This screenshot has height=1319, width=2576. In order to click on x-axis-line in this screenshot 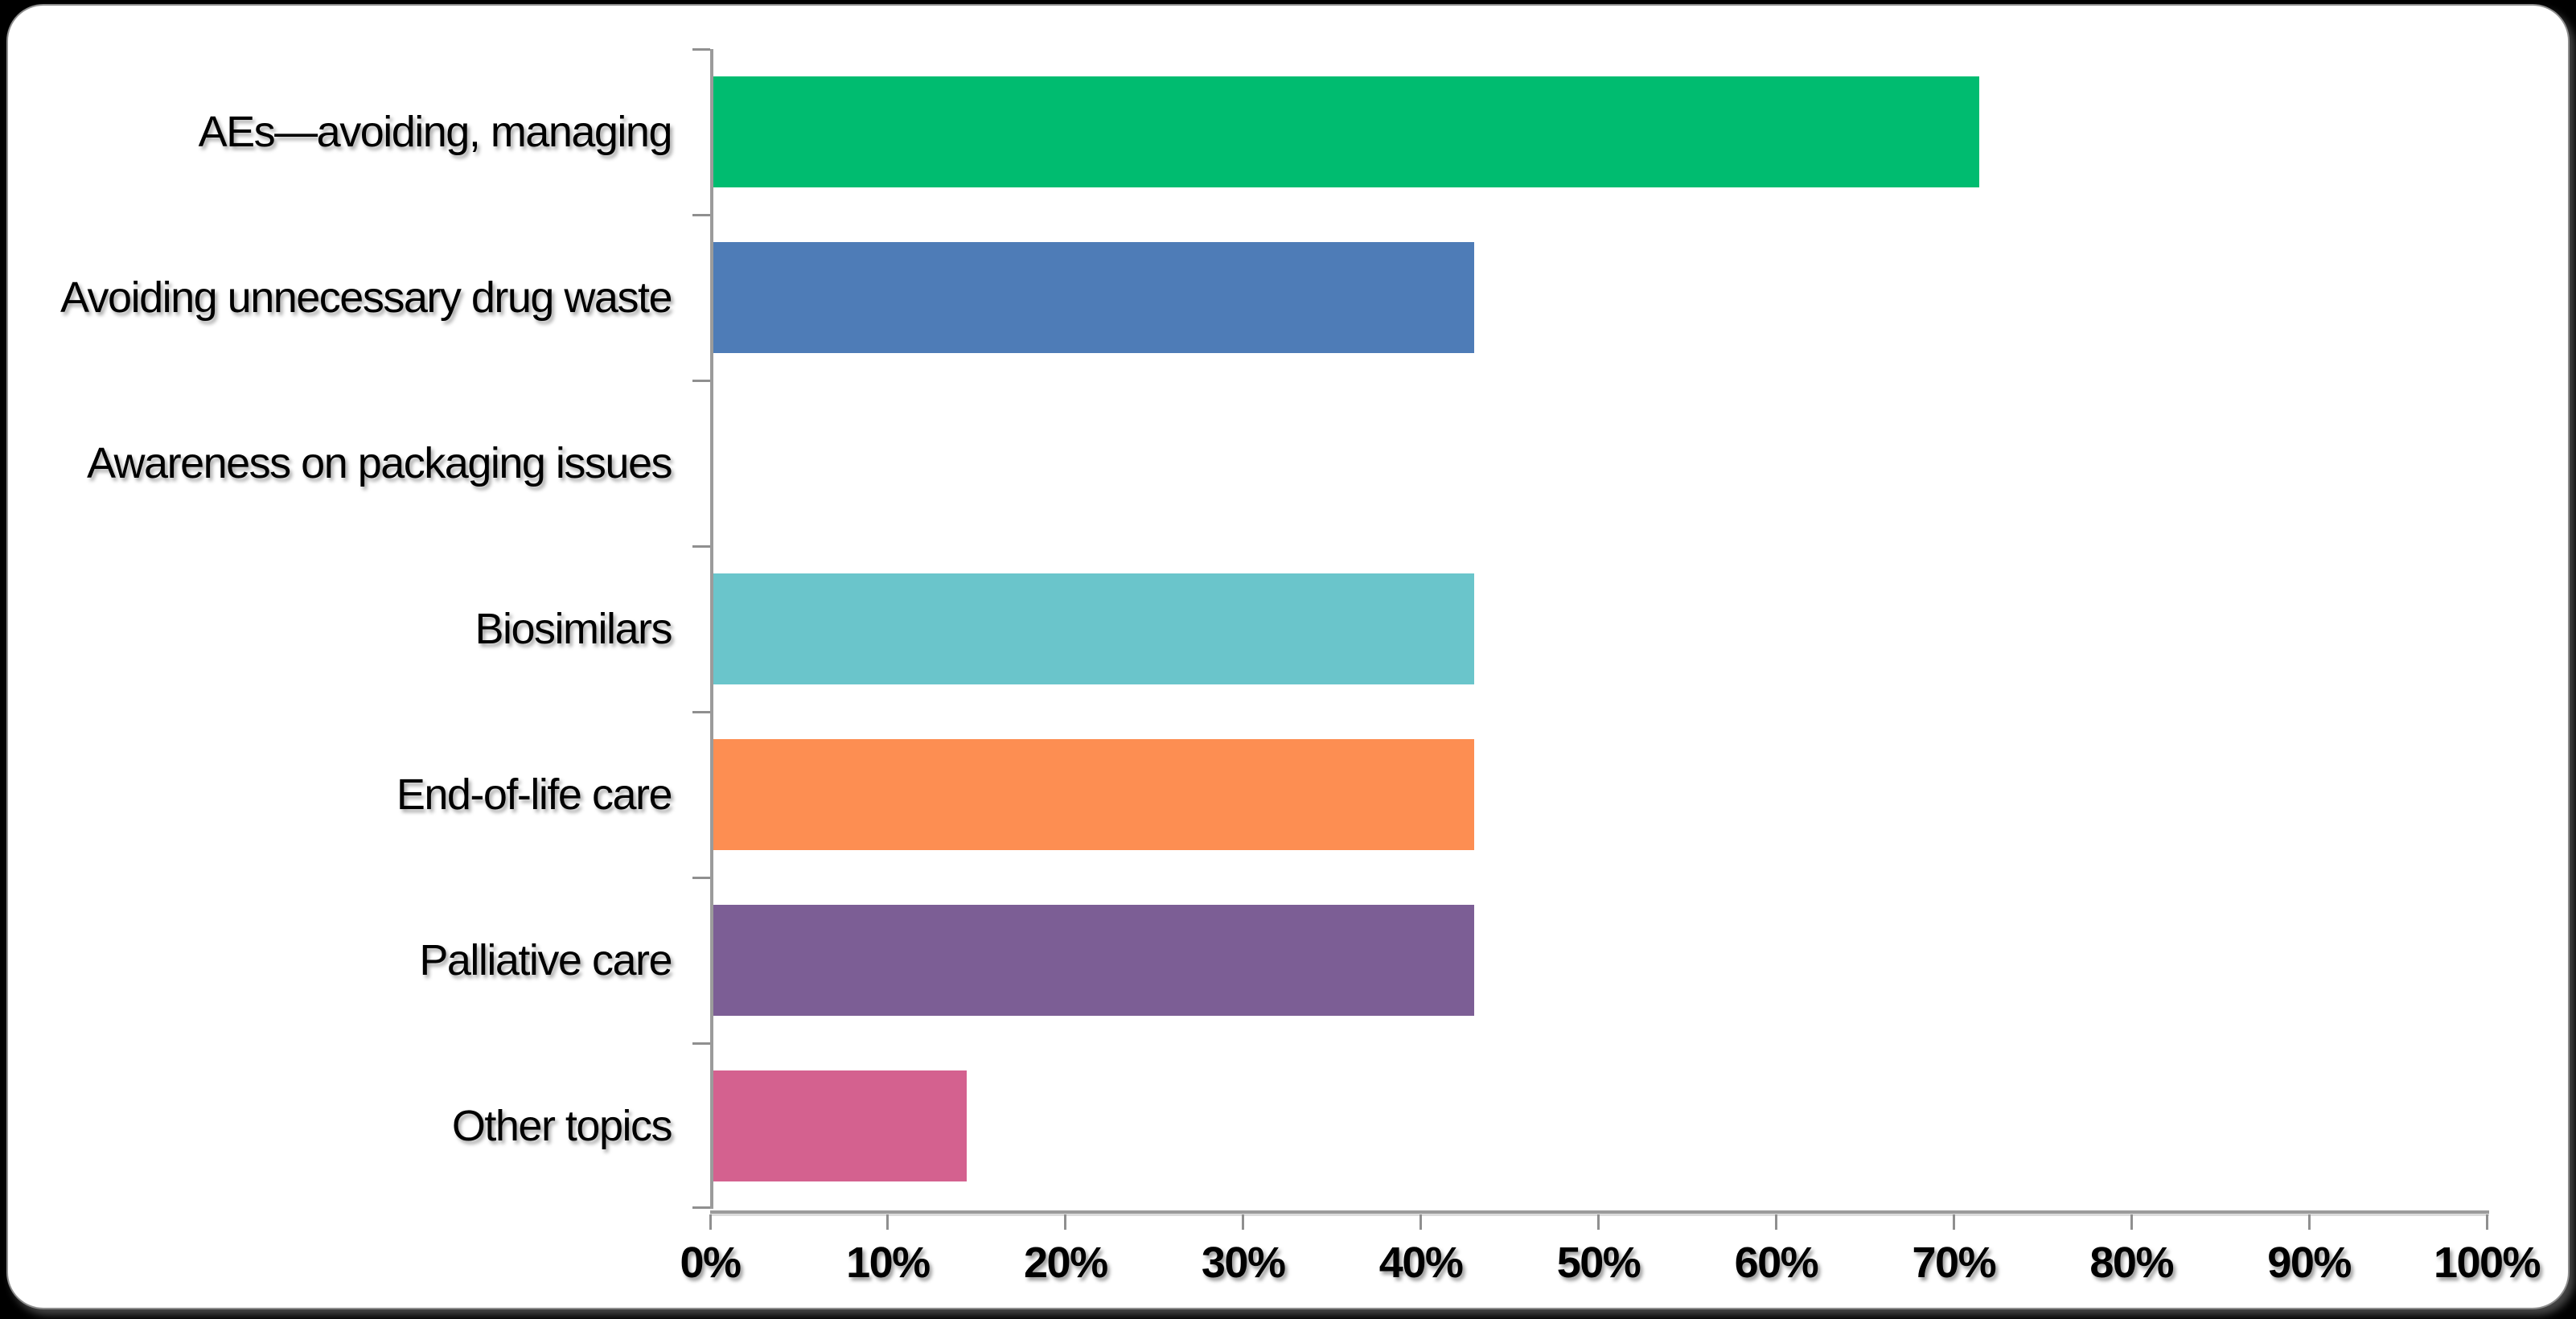, I will do `click(1599, 1213)`.